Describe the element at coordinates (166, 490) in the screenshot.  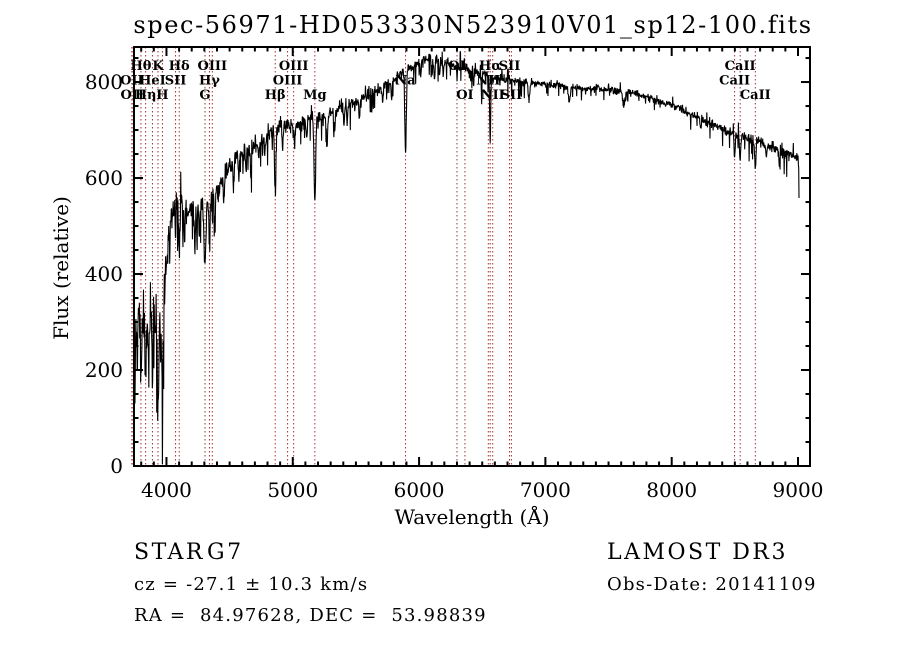
I see `x-tick-label: 4000` at that location.